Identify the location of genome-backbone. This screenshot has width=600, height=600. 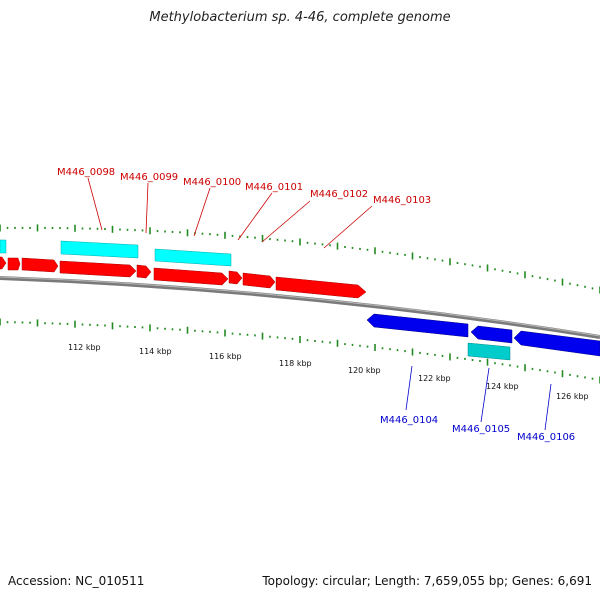
(300, 307).